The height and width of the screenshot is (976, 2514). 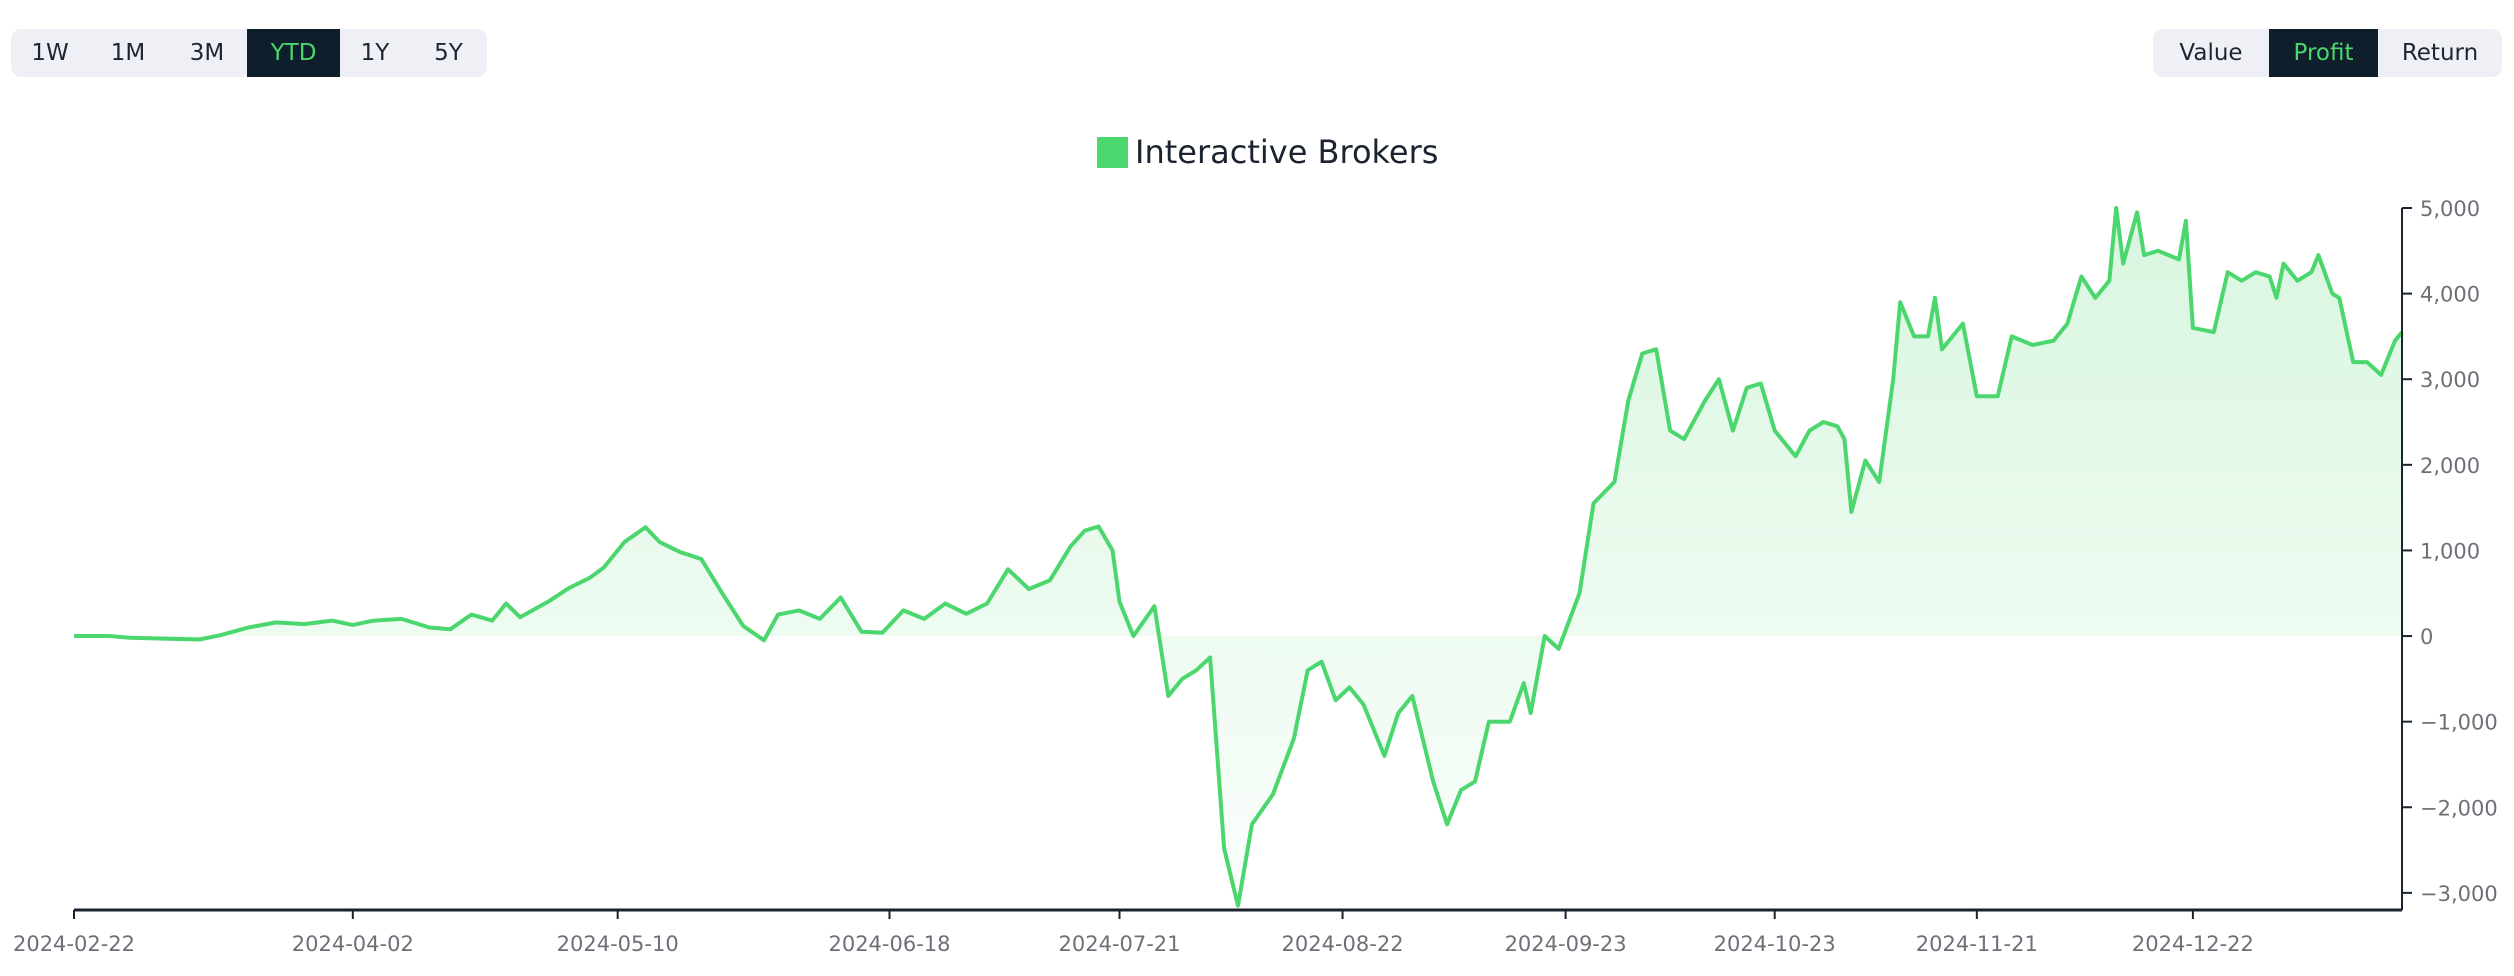 What do you see at coordinates (2426, 637) in the screenshot?
I see `y-tick-label: 0` at bounding box center [2426, 637].